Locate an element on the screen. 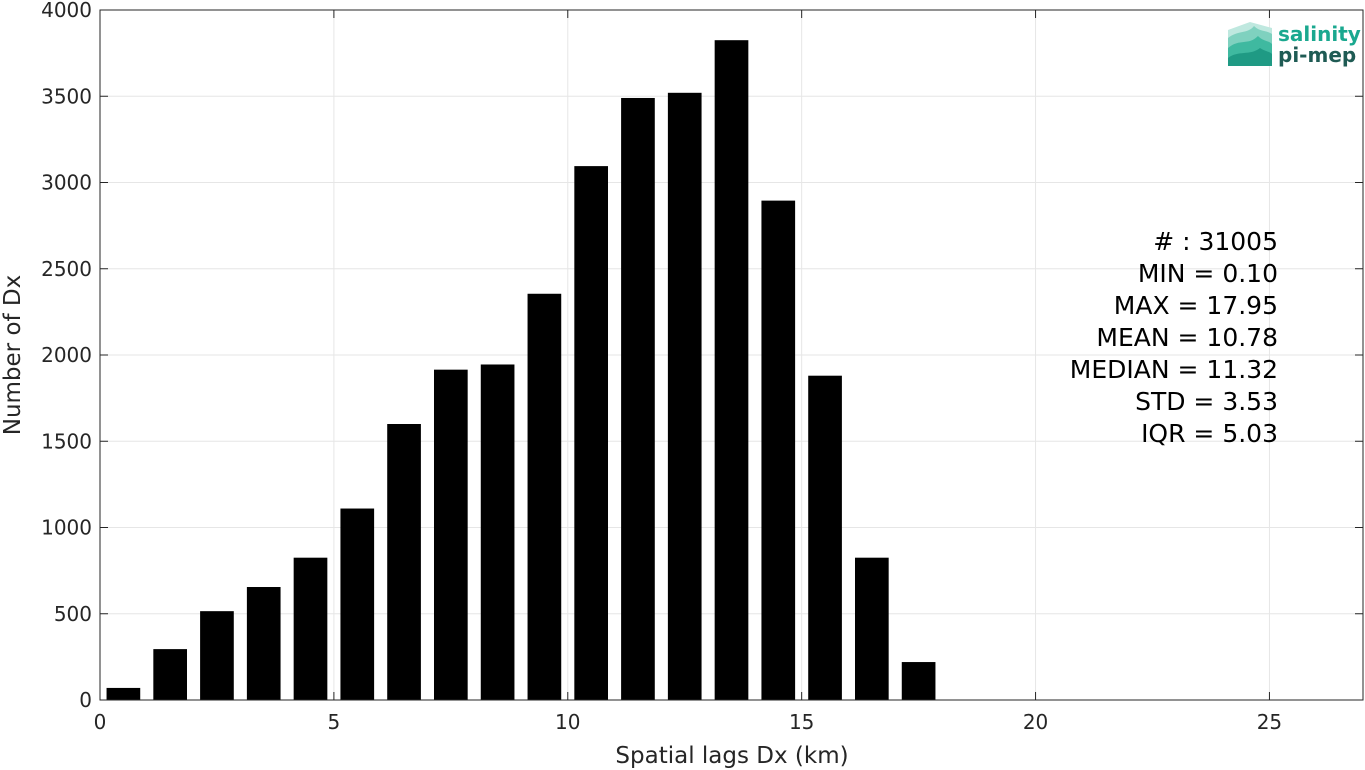  y-axis-label: Number of Dx is located at coordinates (13, 355).